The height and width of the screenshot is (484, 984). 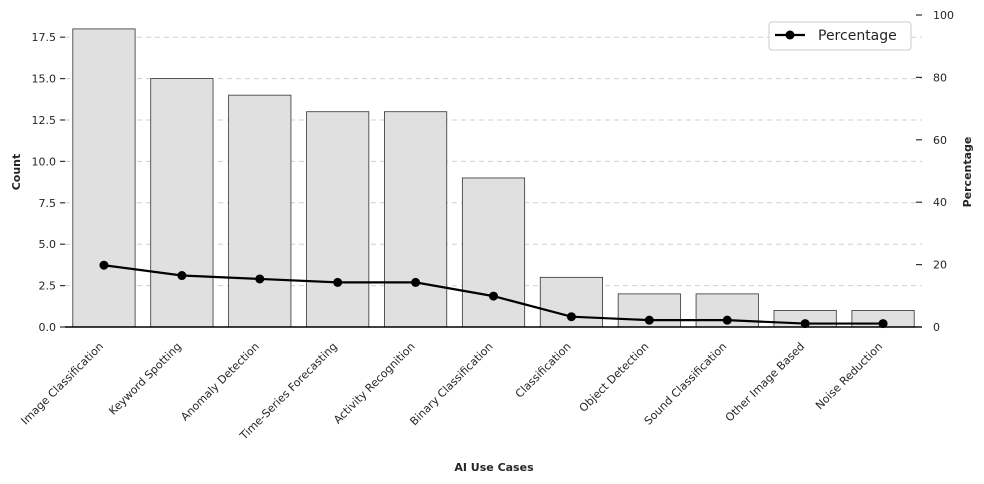 What do you see at coordinates (686, 384) in the screenshot?
I see `x-tick-label: Sound Classification` at bounding box center [686, 384].